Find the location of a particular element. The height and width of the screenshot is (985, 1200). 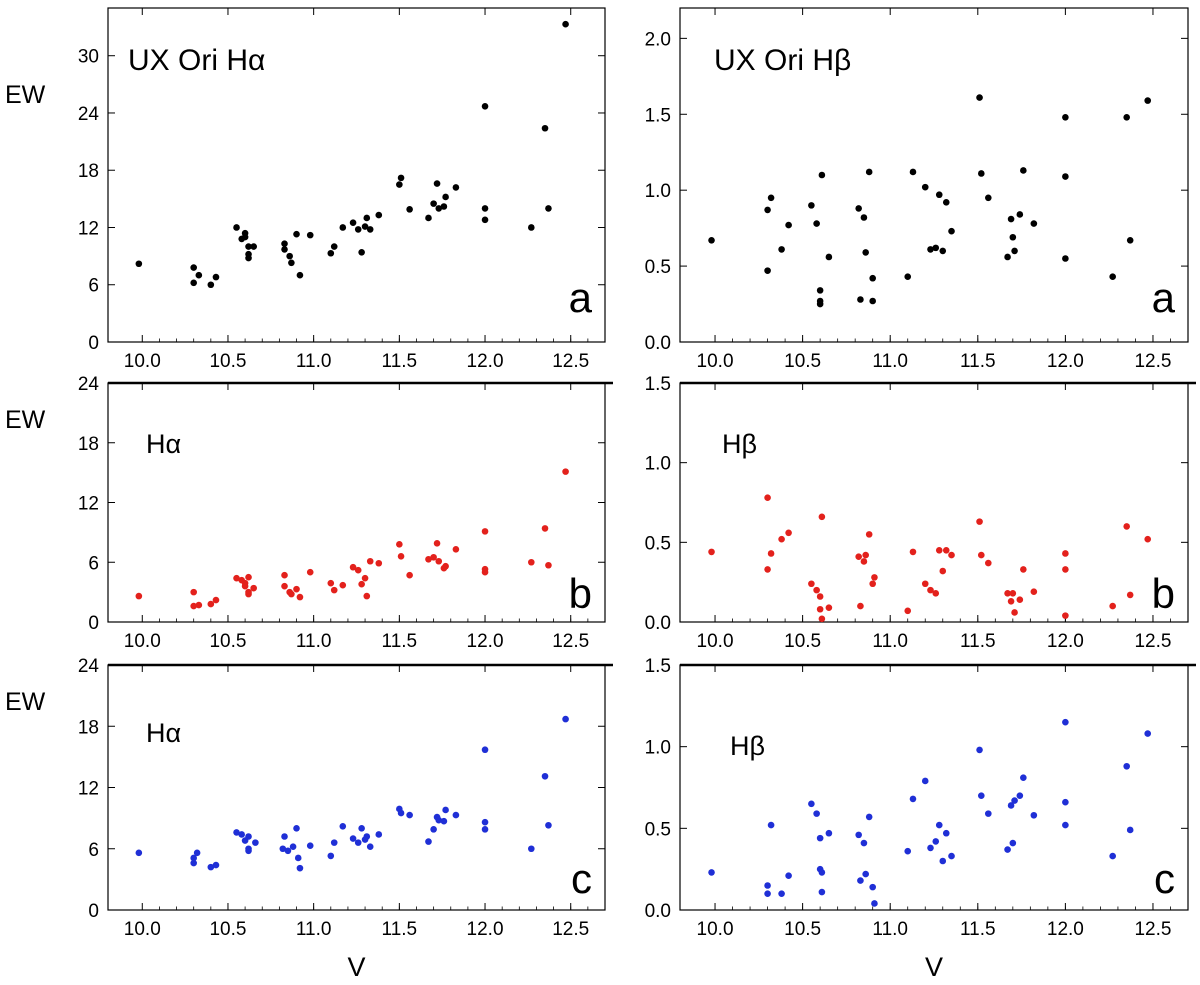

y-tick-label: 30 is located at coordinates (88, 57).